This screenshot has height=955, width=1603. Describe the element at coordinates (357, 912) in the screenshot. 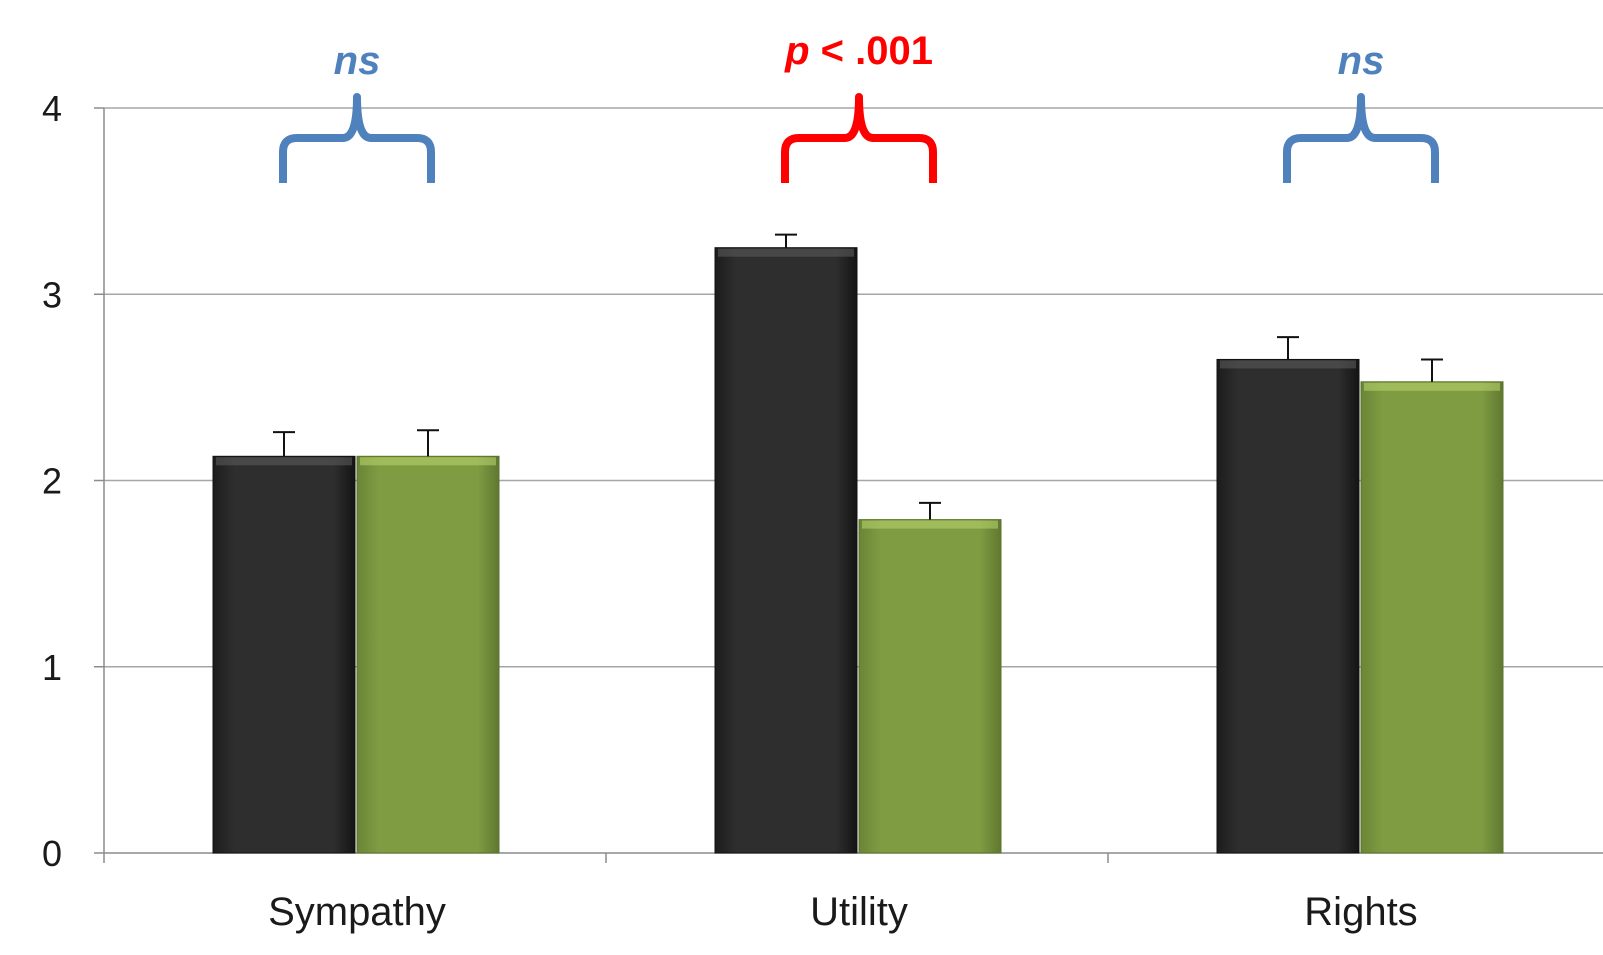

I see `x-category-label: Sympathy` at that location.